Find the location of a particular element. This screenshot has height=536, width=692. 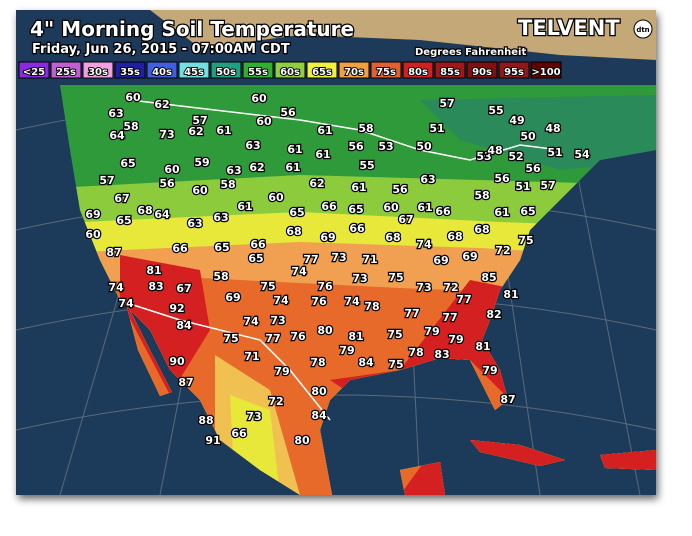

legend-label: >100 is located at coordinates (545, 72).